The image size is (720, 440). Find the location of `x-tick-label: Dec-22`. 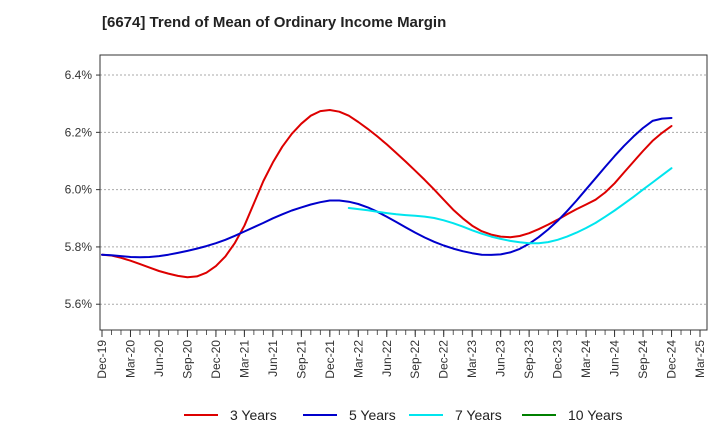

x-tick-label: Dec-22 is located at coordinates (444, 359).